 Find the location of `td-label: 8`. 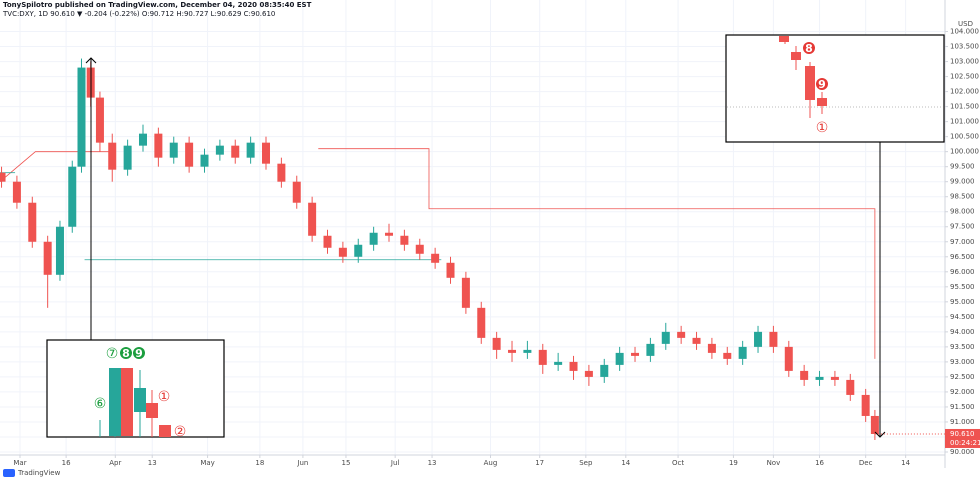

td-label: 8 is located at coordinates (809, 48).